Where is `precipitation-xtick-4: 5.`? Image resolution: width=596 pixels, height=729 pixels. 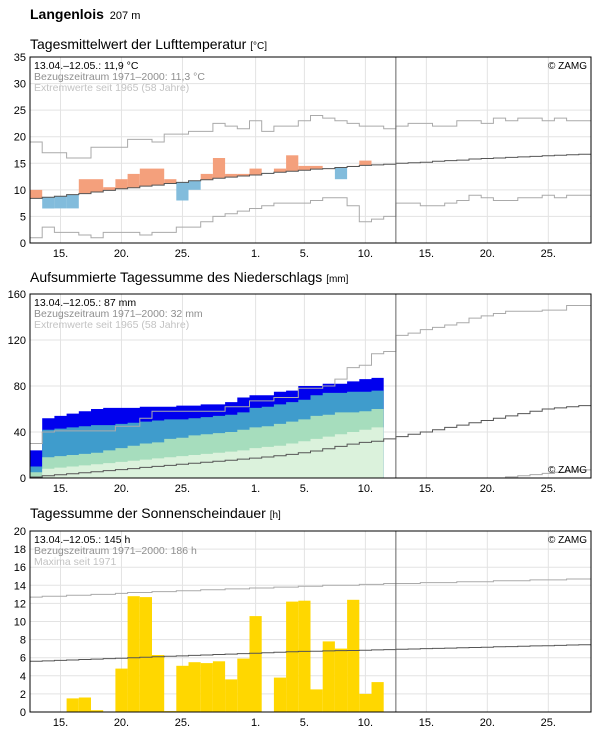 precipitation-xtick-4: 5. is located at coordinates (304, 489).